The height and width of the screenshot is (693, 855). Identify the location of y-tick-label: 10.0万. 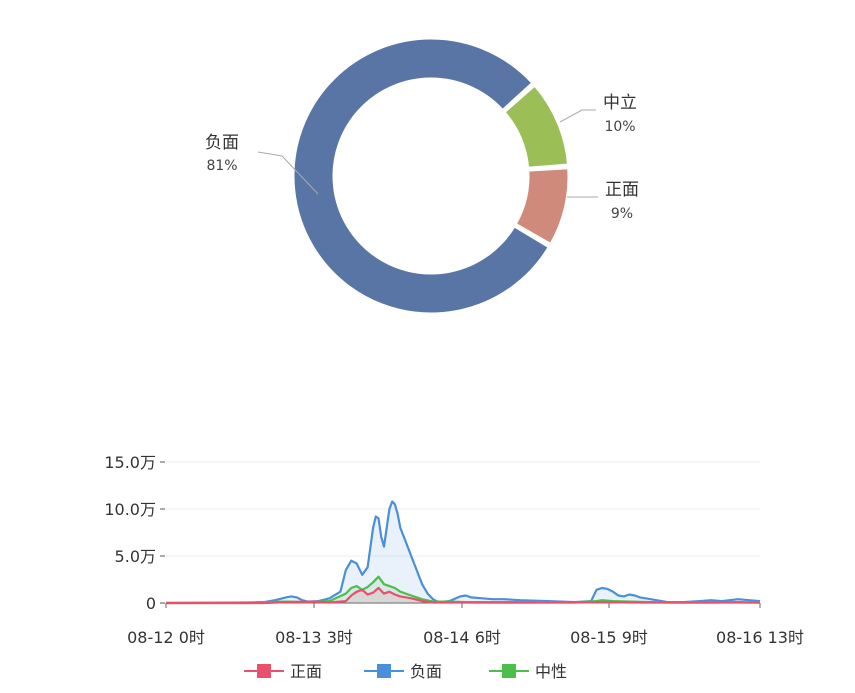
(130, 509).